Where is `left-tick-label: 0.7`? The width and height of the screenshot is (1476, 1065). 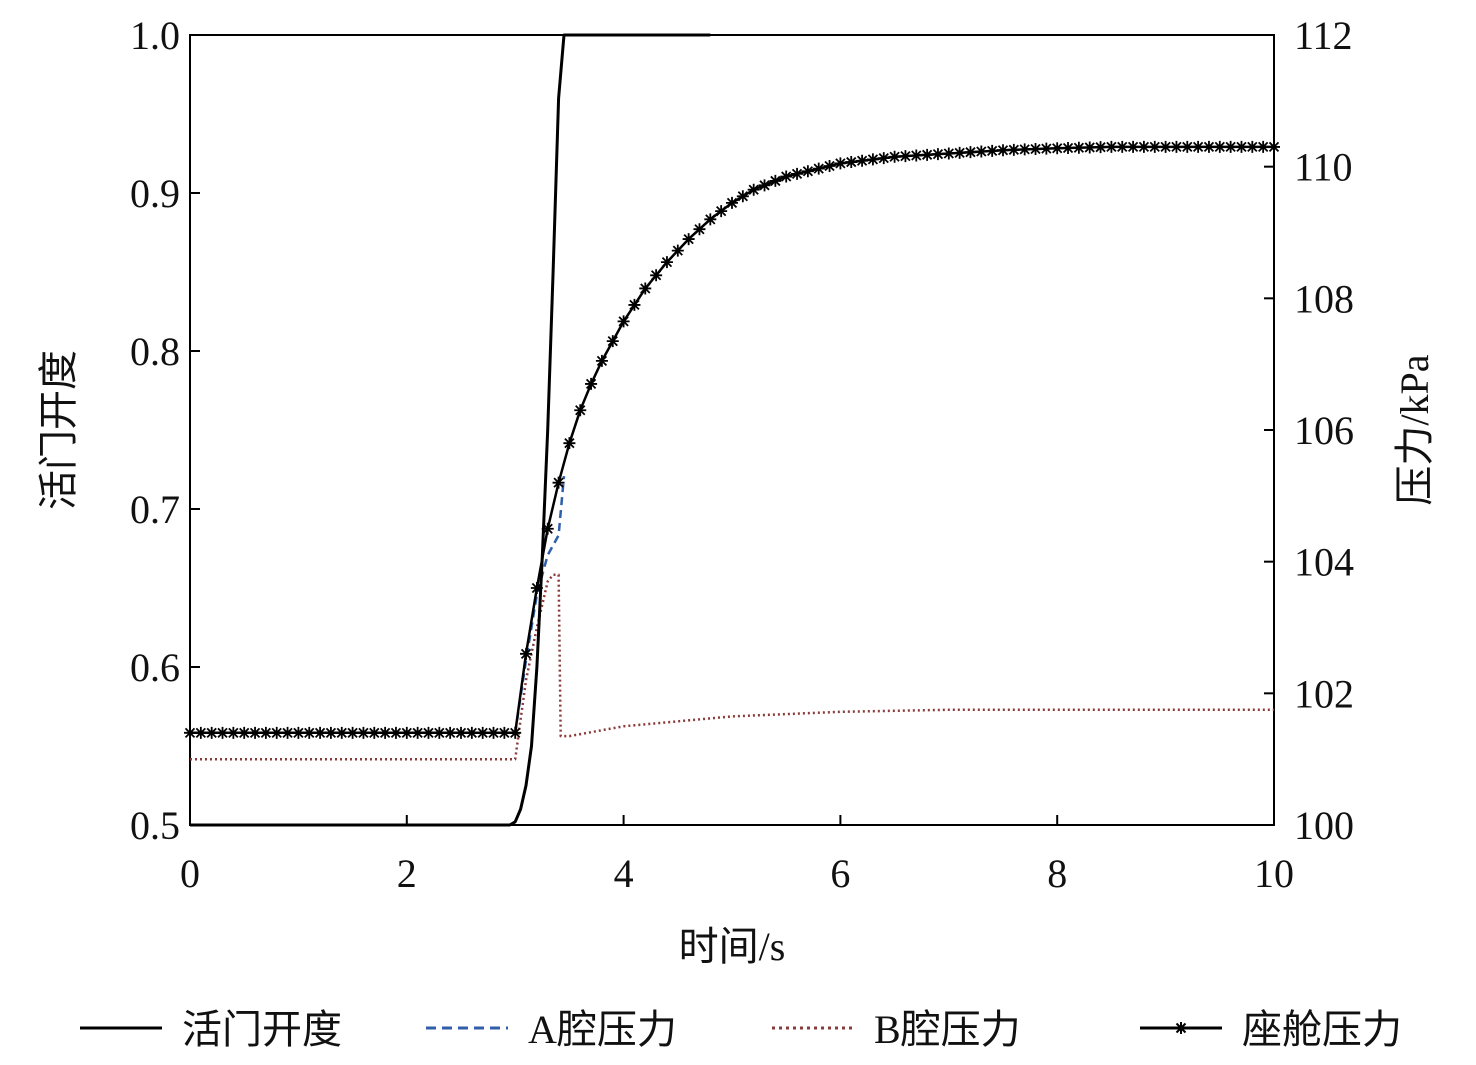 left-tick-label: 0.7 is located at coordinates (155, 509).